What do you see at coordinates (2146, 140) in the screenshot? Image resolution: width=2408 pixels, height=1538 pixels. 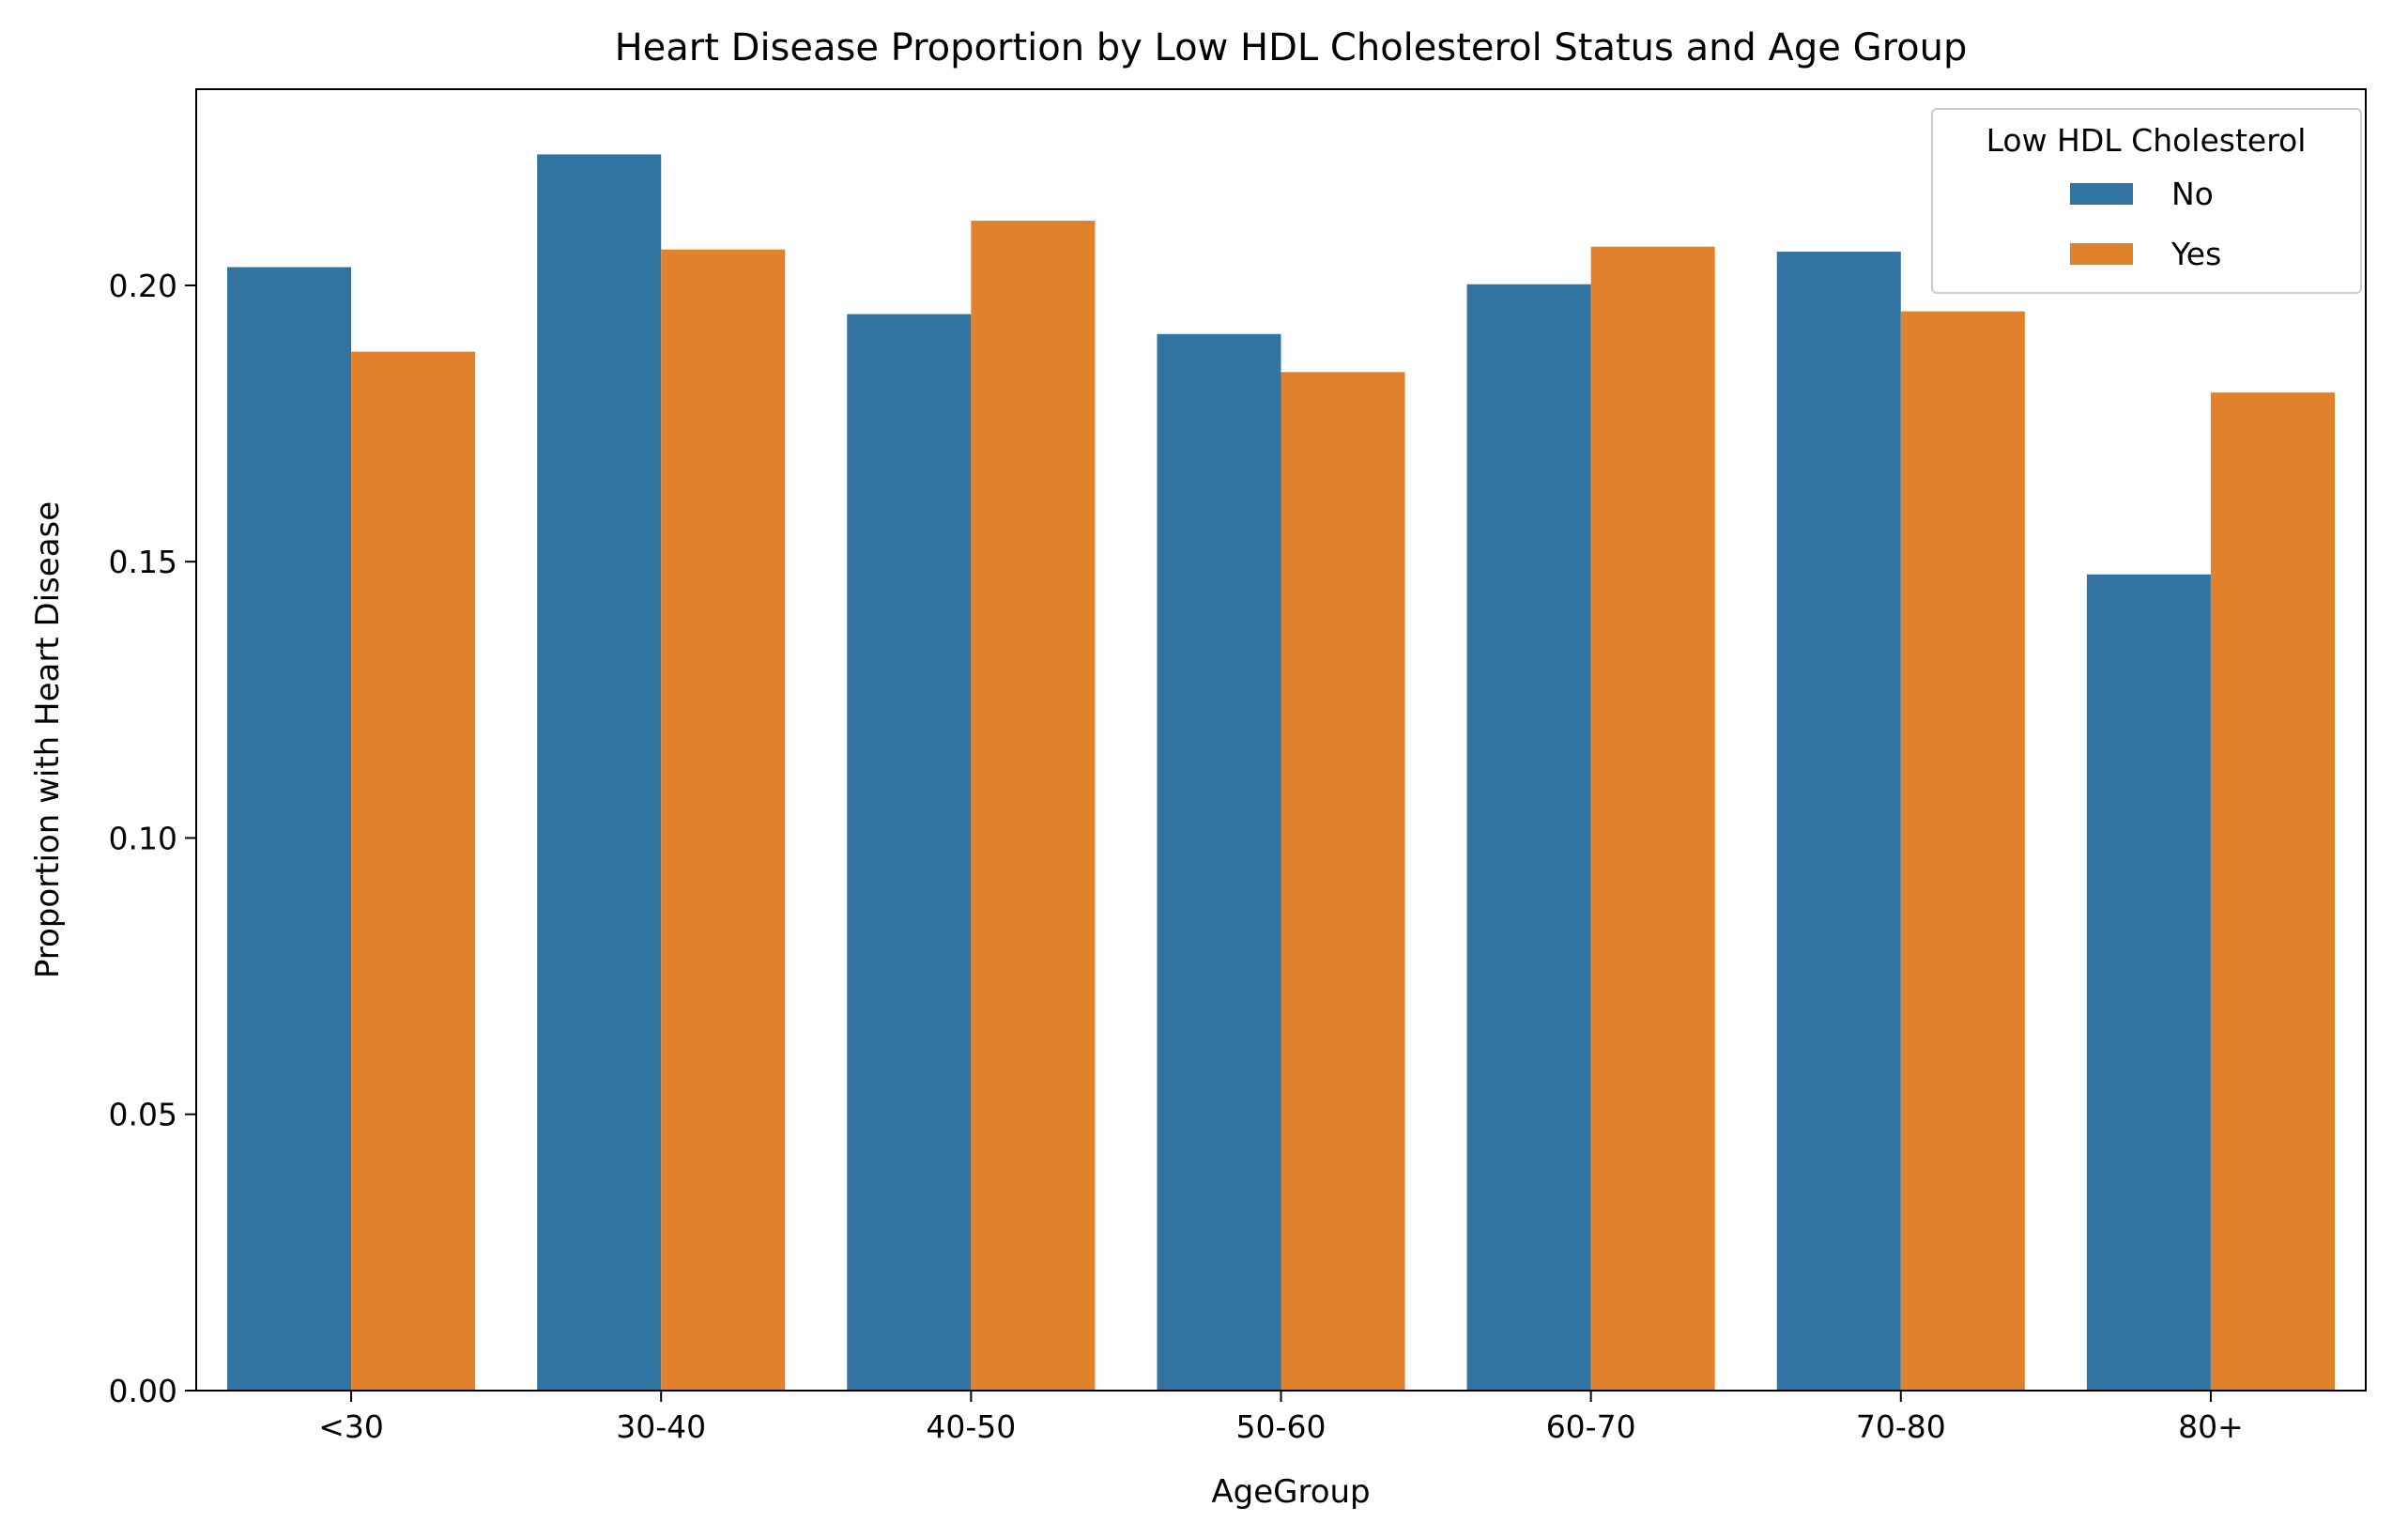 I see `legend-title: Low HDL Cholesterol` at bounding box center [2146, 140].